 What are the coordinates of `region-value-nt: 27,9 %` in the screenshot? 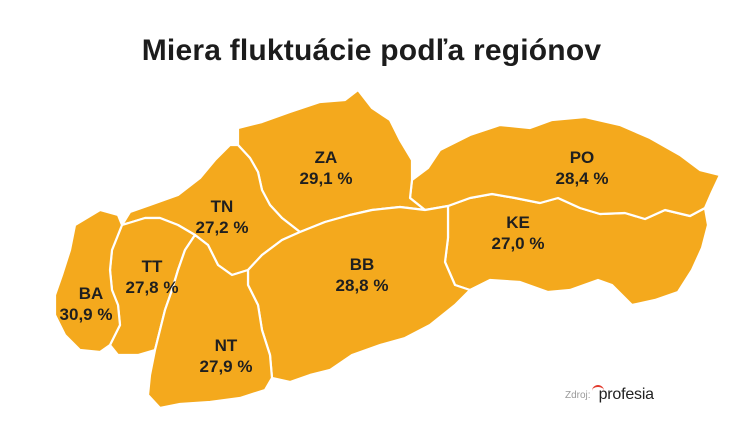 It's located at (226, 366).